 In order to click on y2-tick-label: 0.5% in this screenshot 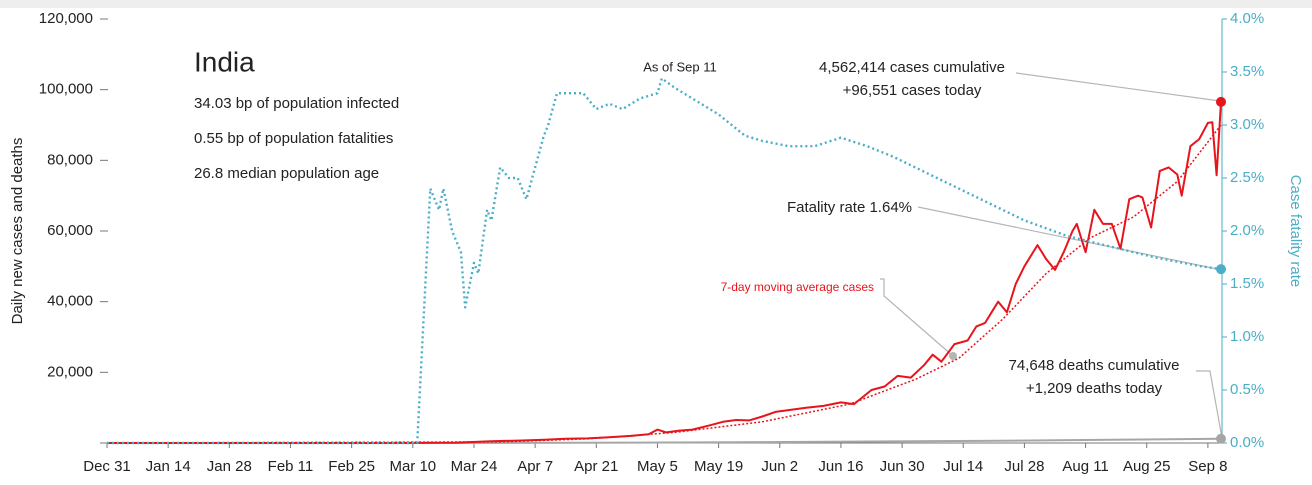, I will do `click(1247, 389)`.